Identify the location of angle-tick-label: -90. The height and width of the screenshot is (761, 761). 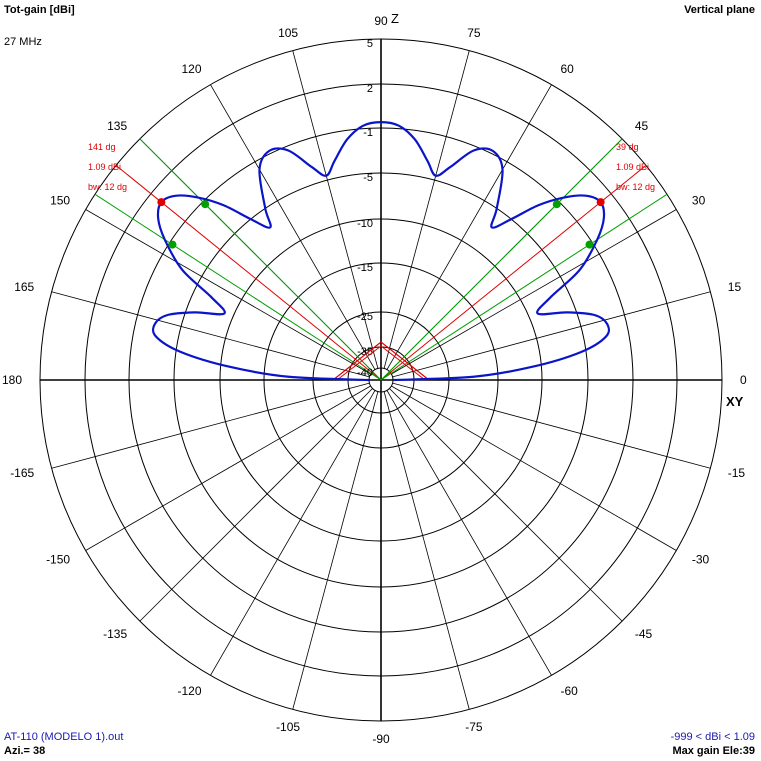
(381, 739).